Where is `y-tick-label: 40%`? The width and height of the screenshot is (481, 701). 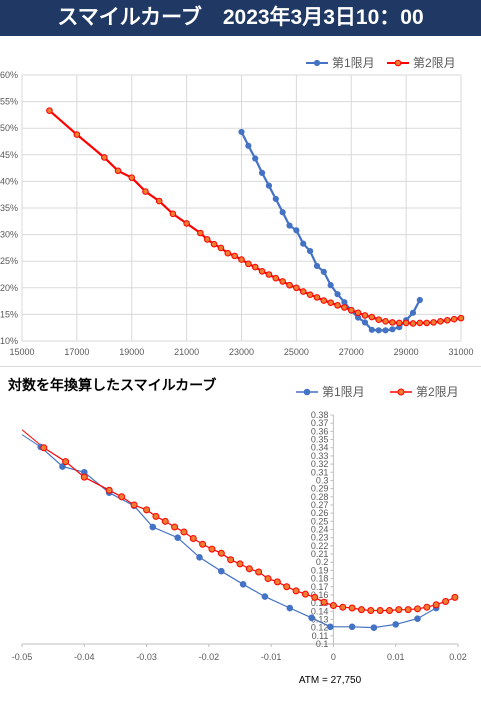 y-tick-label: 40% is located at coordinates (9, 181).